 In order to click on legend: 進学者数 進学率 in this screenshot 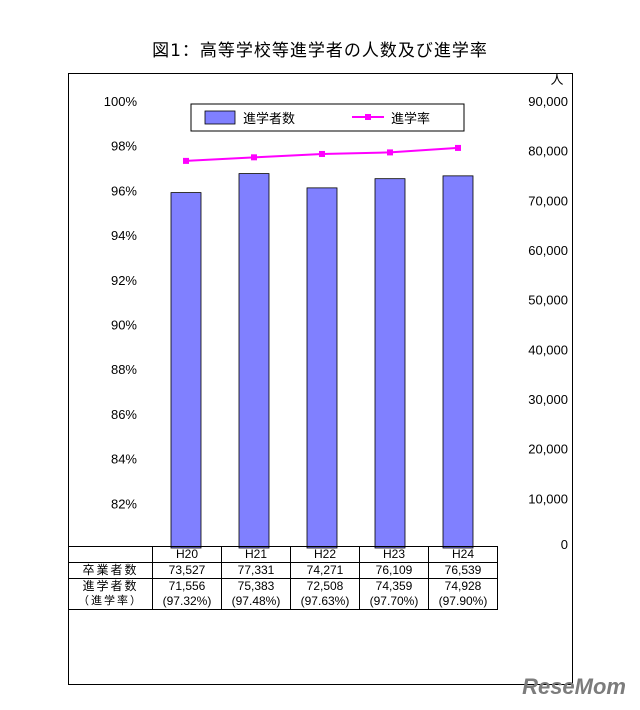, I will do `click(327, 117)`.